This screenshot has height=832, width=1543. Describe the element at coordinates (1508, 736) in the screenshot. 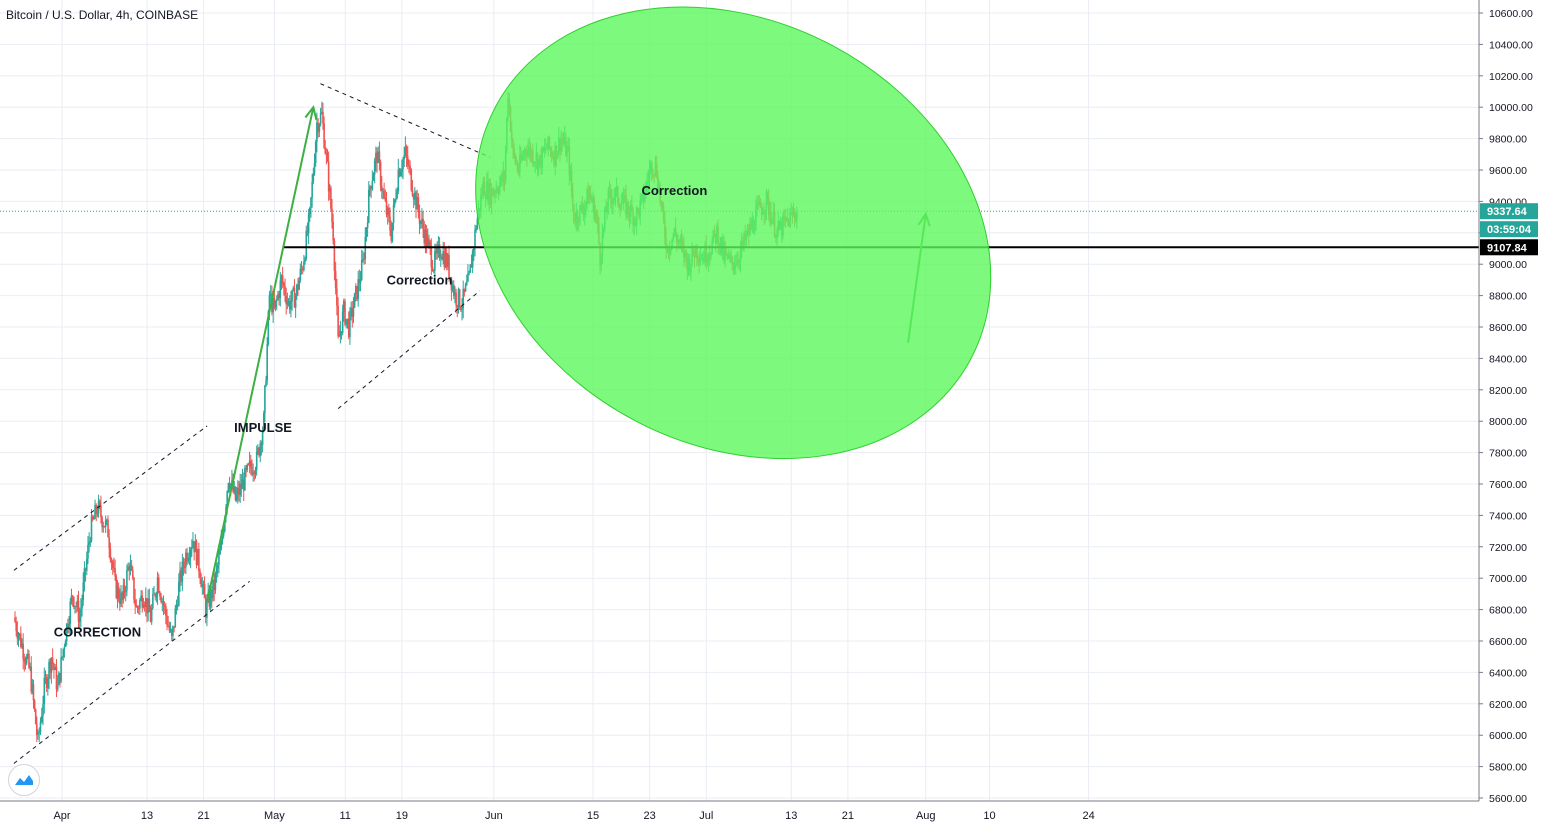

I see `y-tick-label: 6000.00` at that location.